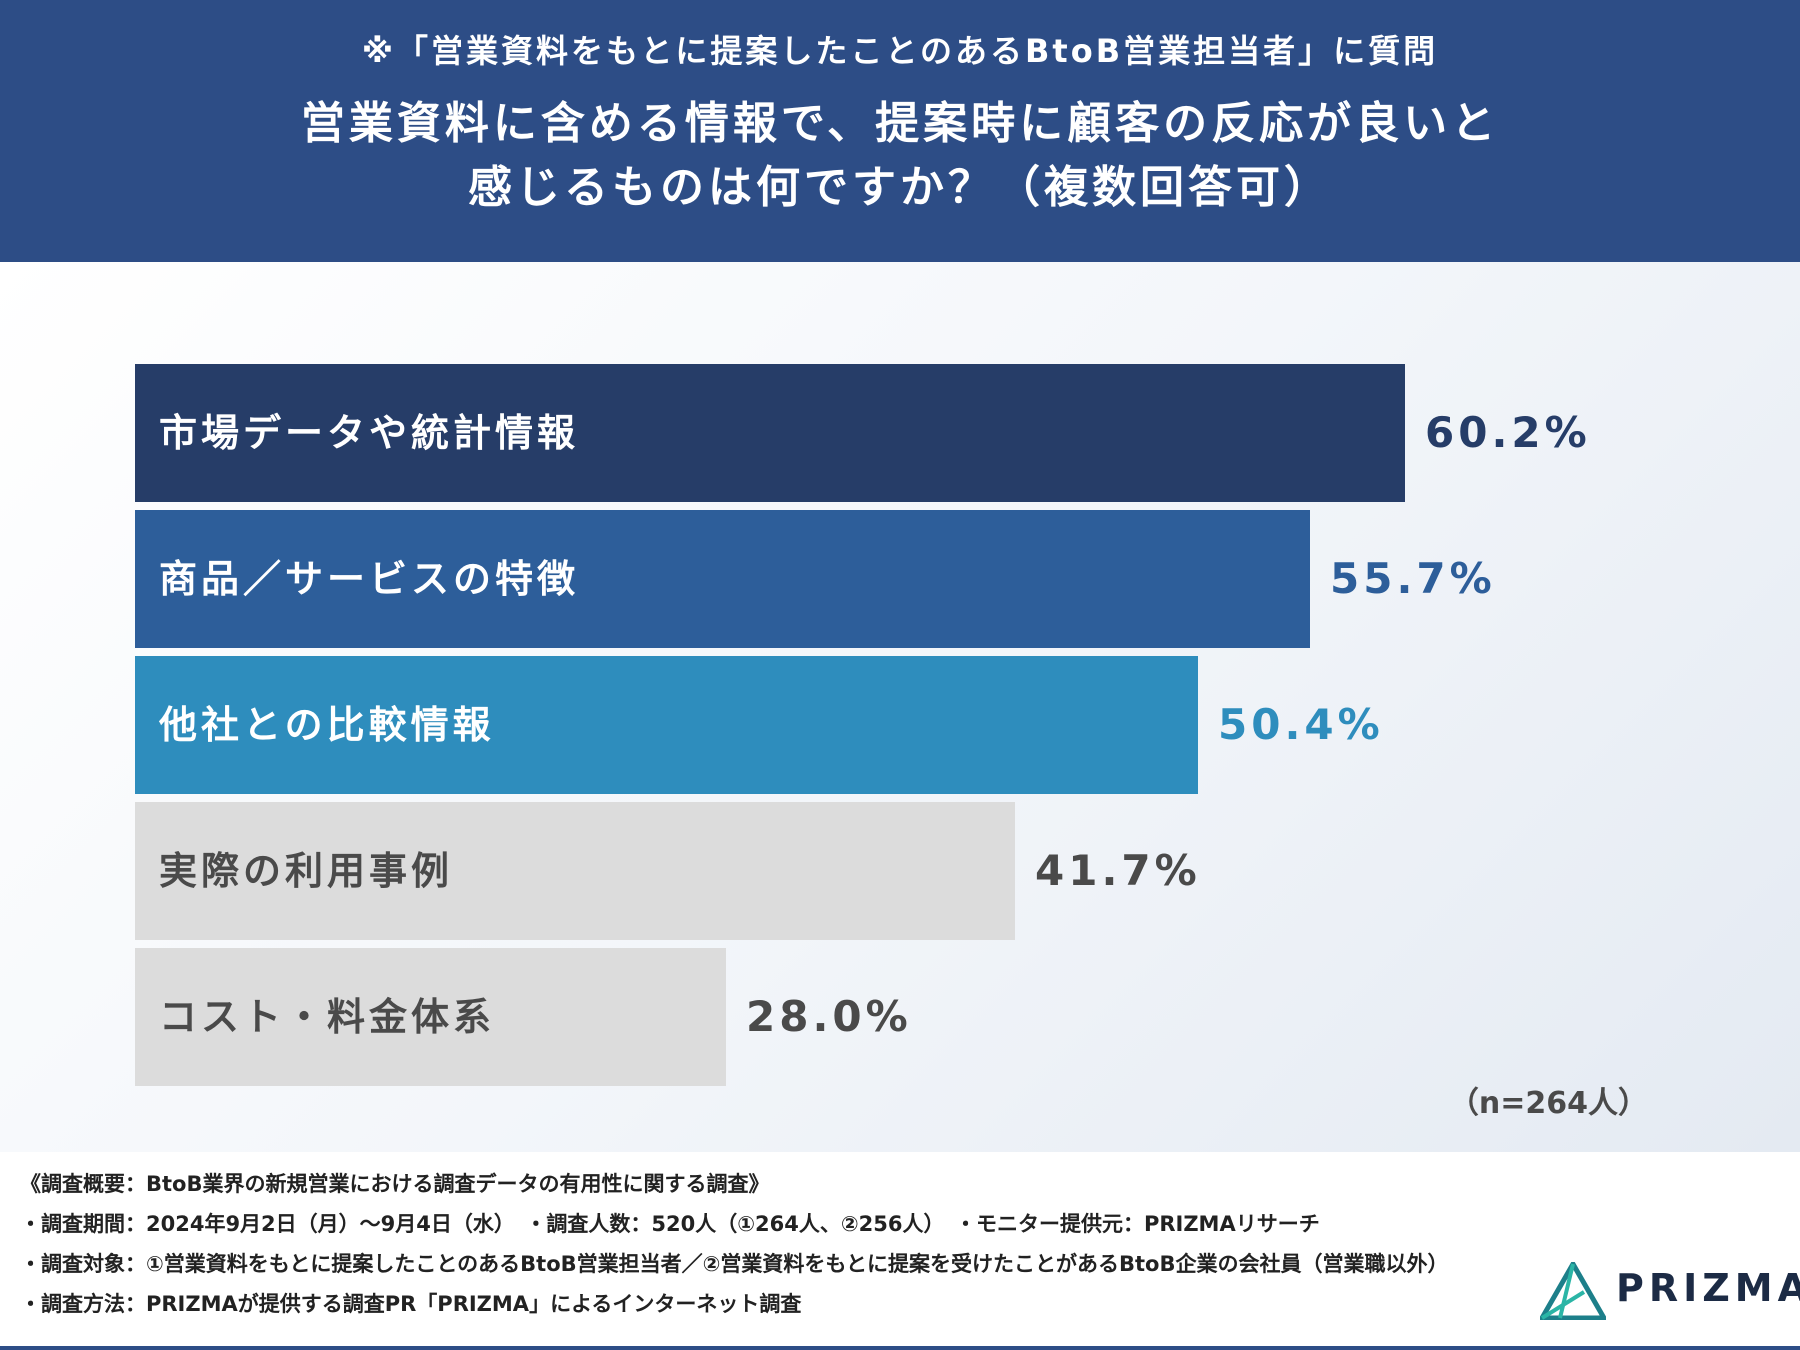 The width and height of the screenshot is (1800, 1350). What do you see at coordinates (1708, 1288) in the screenshot?
I see `prizma-logo-text: PRIZMA` at bounding box center [1708, 1288].